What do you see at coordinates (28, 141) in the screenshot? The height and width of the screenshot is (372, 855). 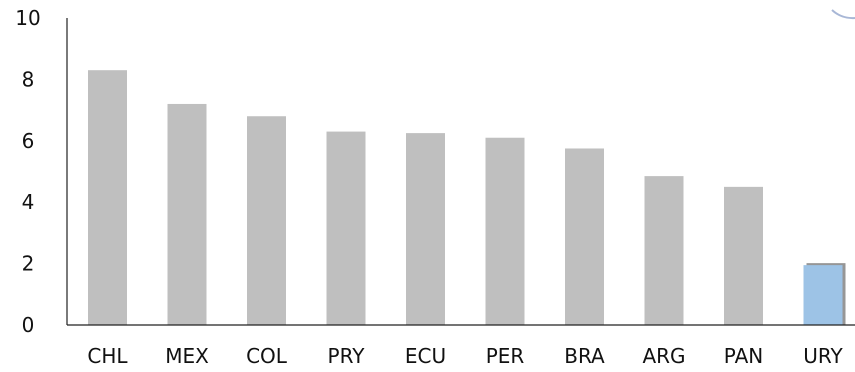 I see `y-tick-label: 6` at bounding box center [28, 141].